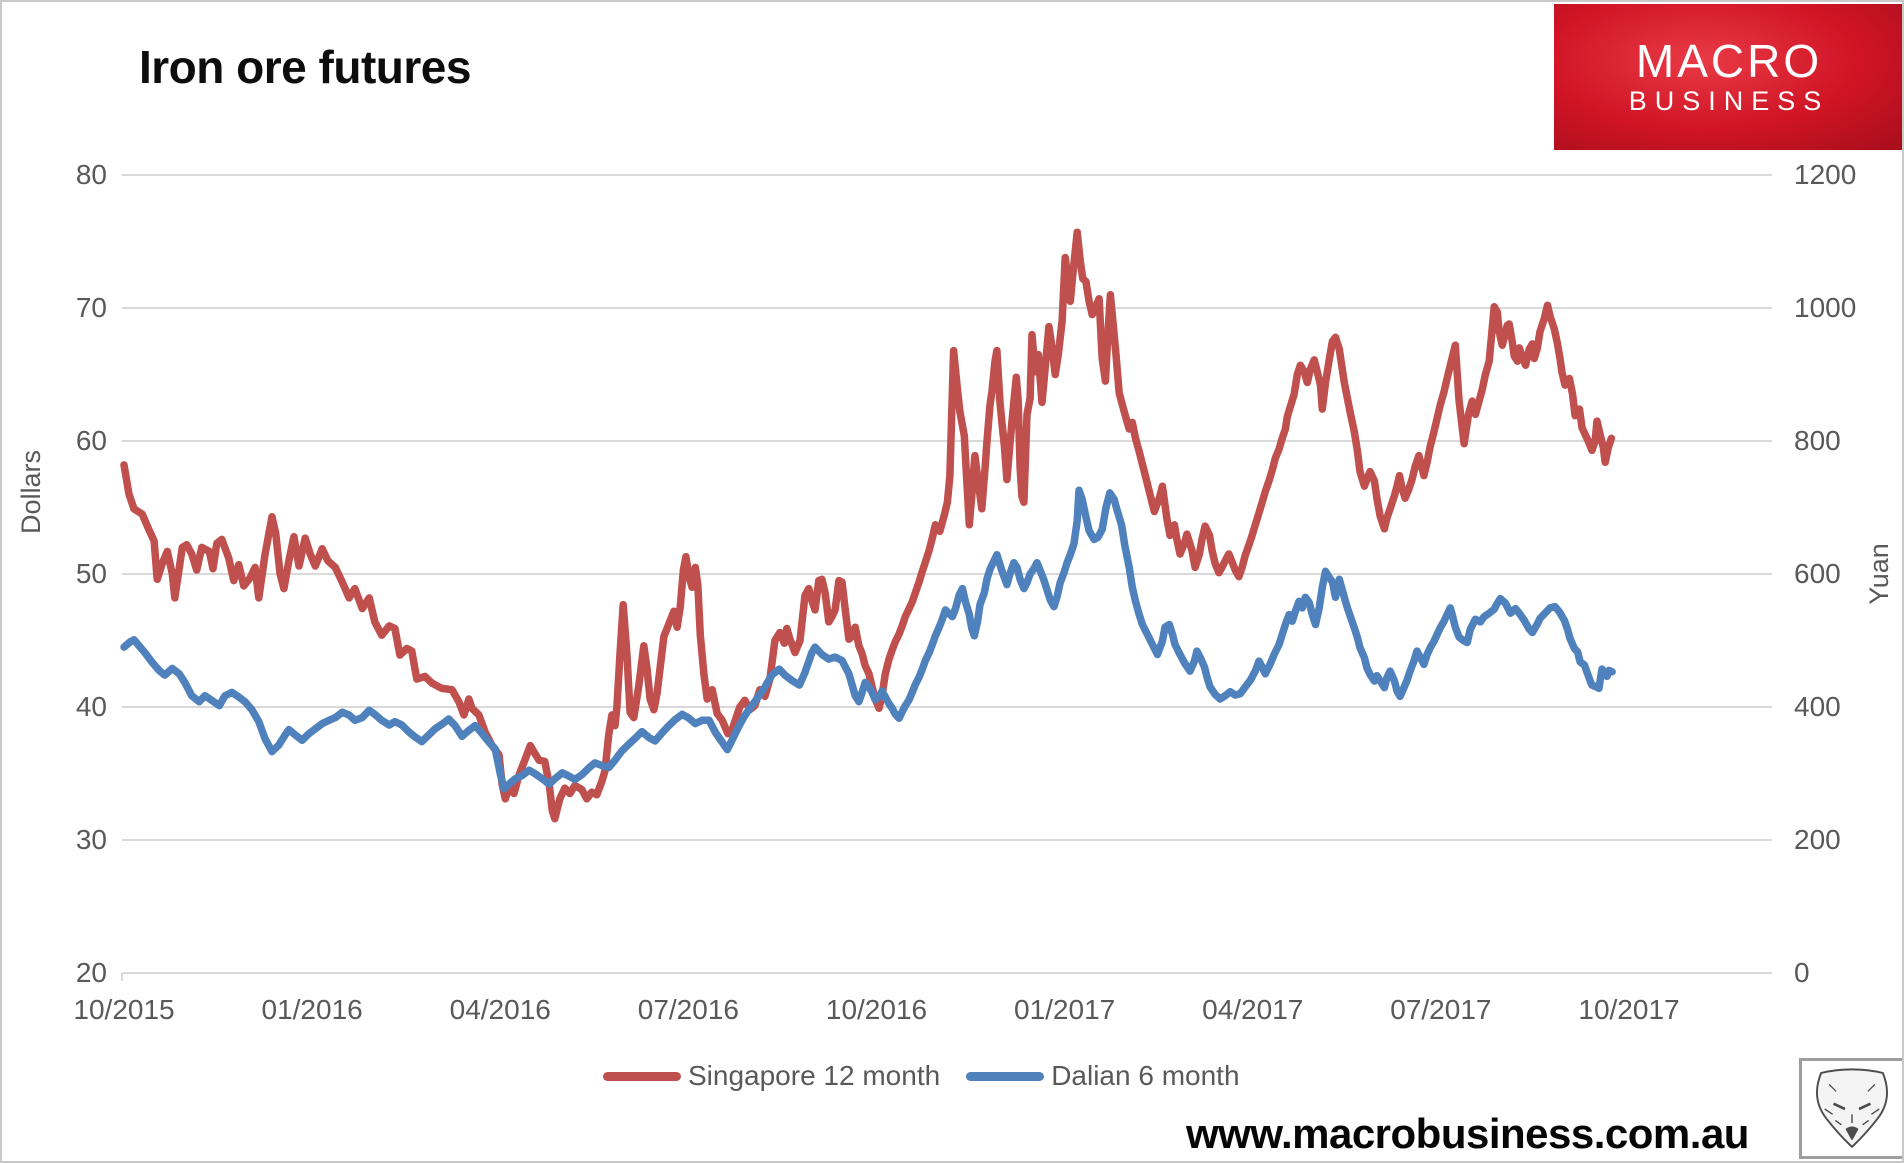 Image resolution: width=1904 pixels, height=1163 pixels. Describe the element at coordinates (1817, 839) in the screenshot. I see `svg-text: 200` at that location.